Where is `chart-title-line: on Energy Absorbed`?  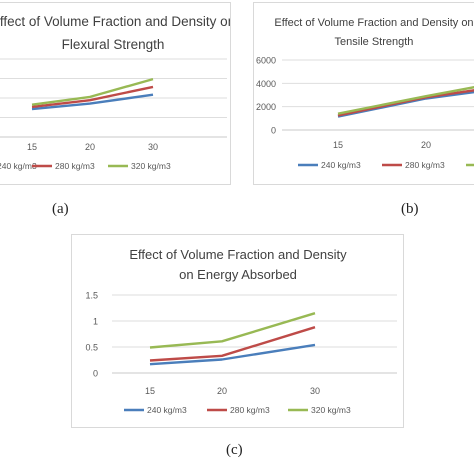 chart-title-line: on Energy Absorbed is located at coordinates (238, 274).